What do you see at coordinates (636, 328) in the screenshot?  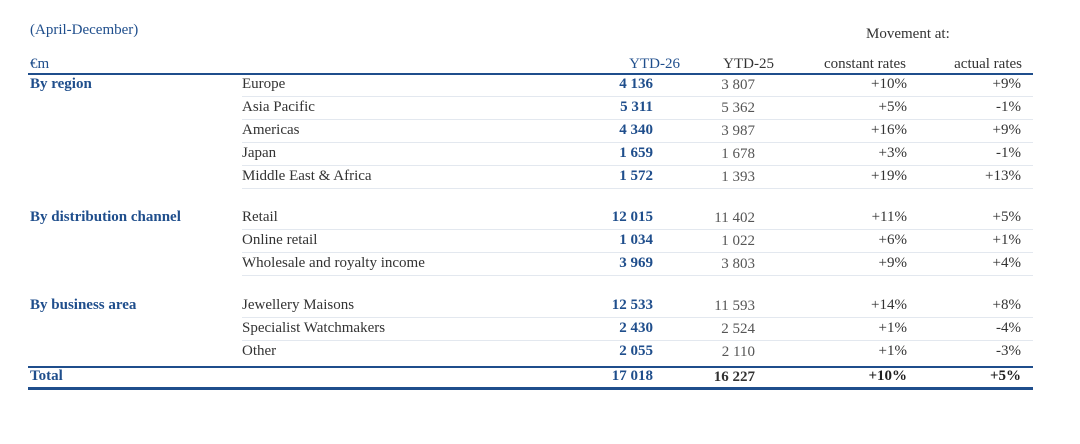 I see `ytd26-value: 2 430` at bounding box center [636, 328].